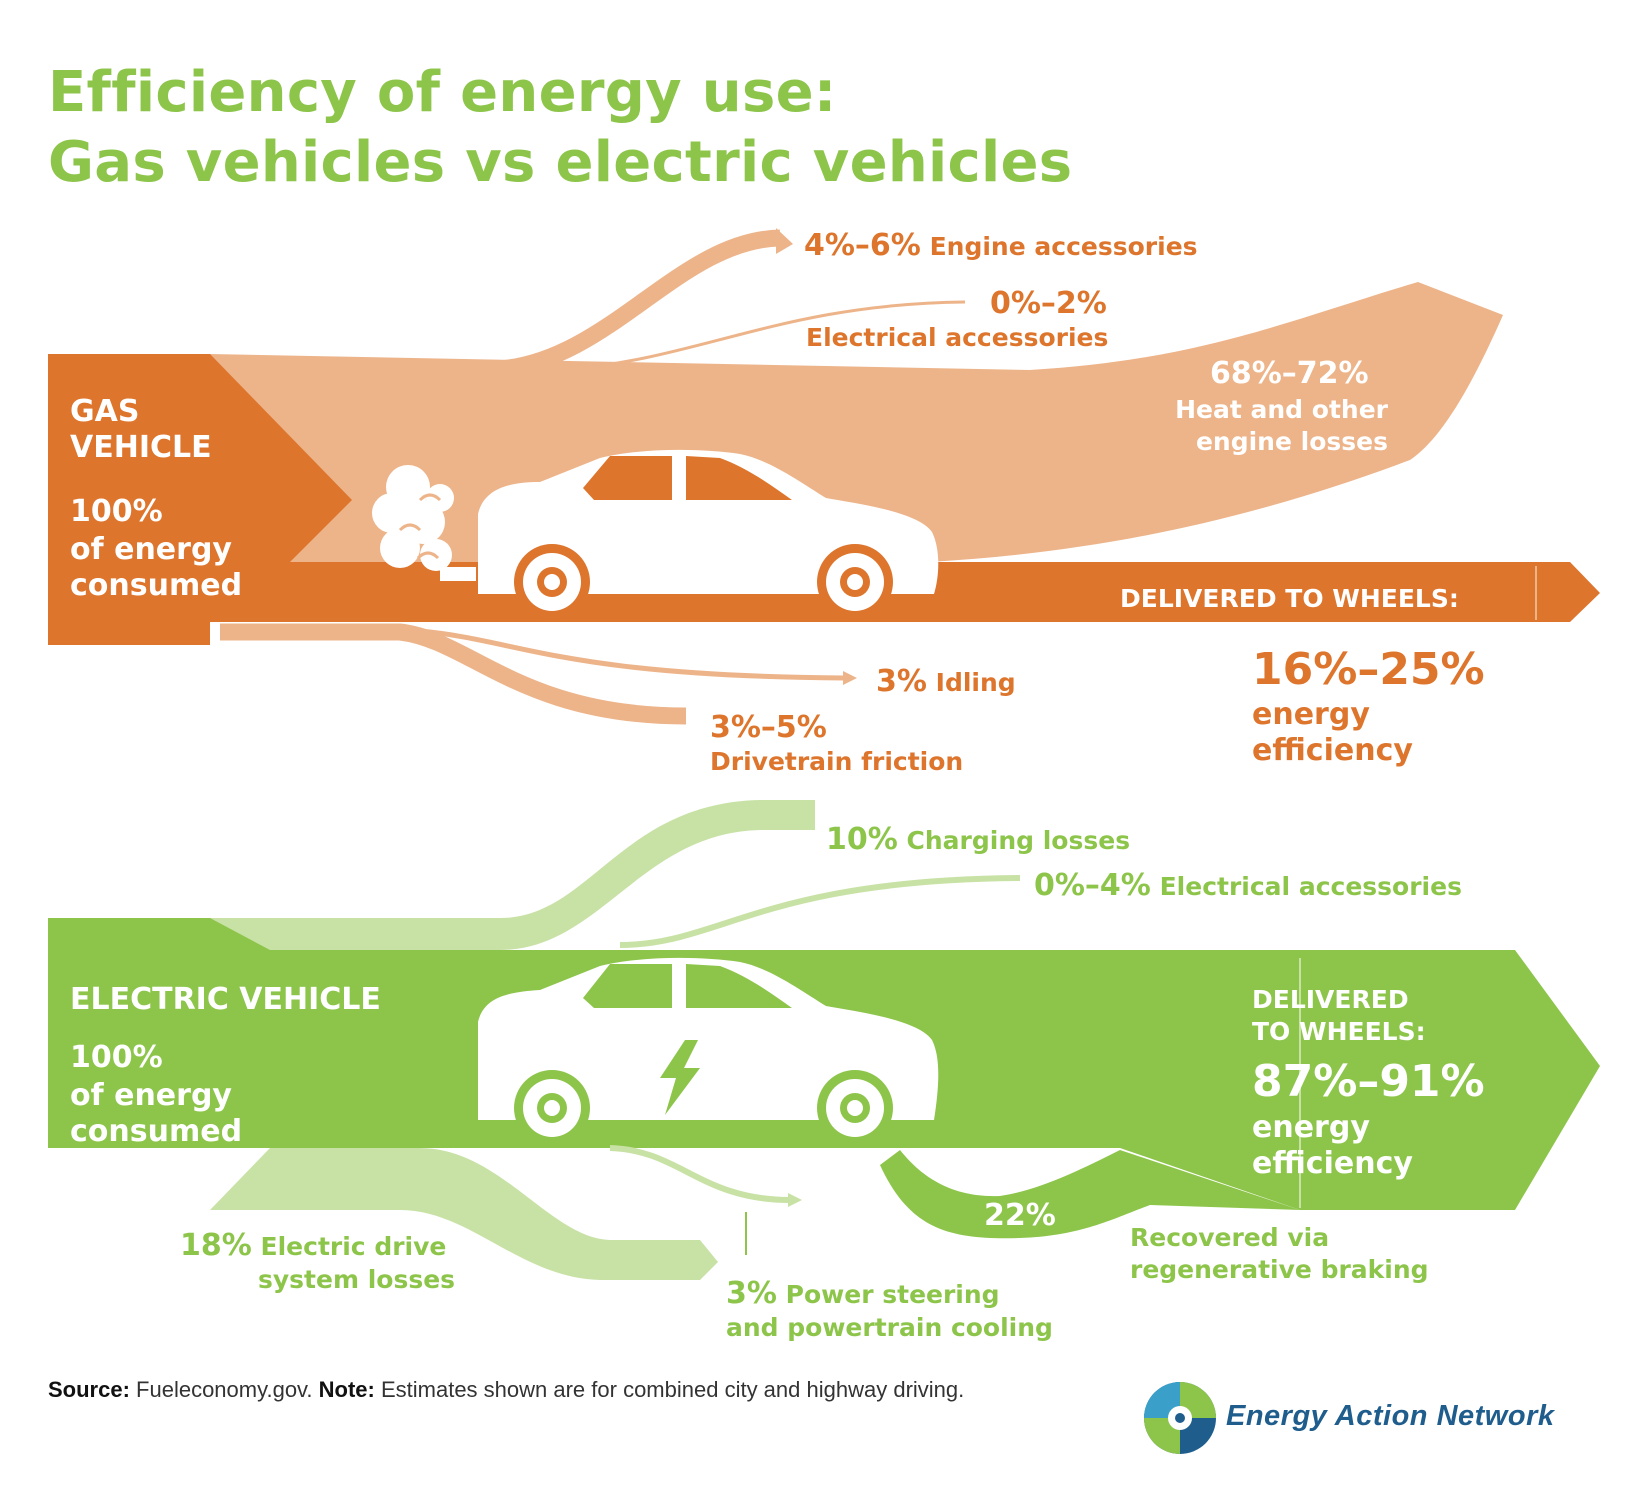 The height and width of the screenshot is (1500, 1650). I want to click on title-line-2: Gas vehicles vs electric vehicles, so click(560, 162).